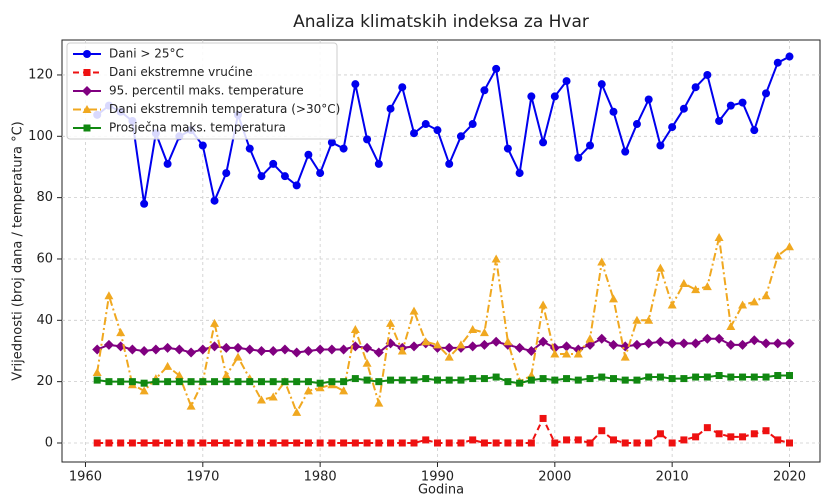 The width and height of the screenshot is (821, 498). What do you see at coordinates (181, 72) in the screenshot?
I see `legend-label: Dani ekstremne vrućine` at bounding box center [181, 72].